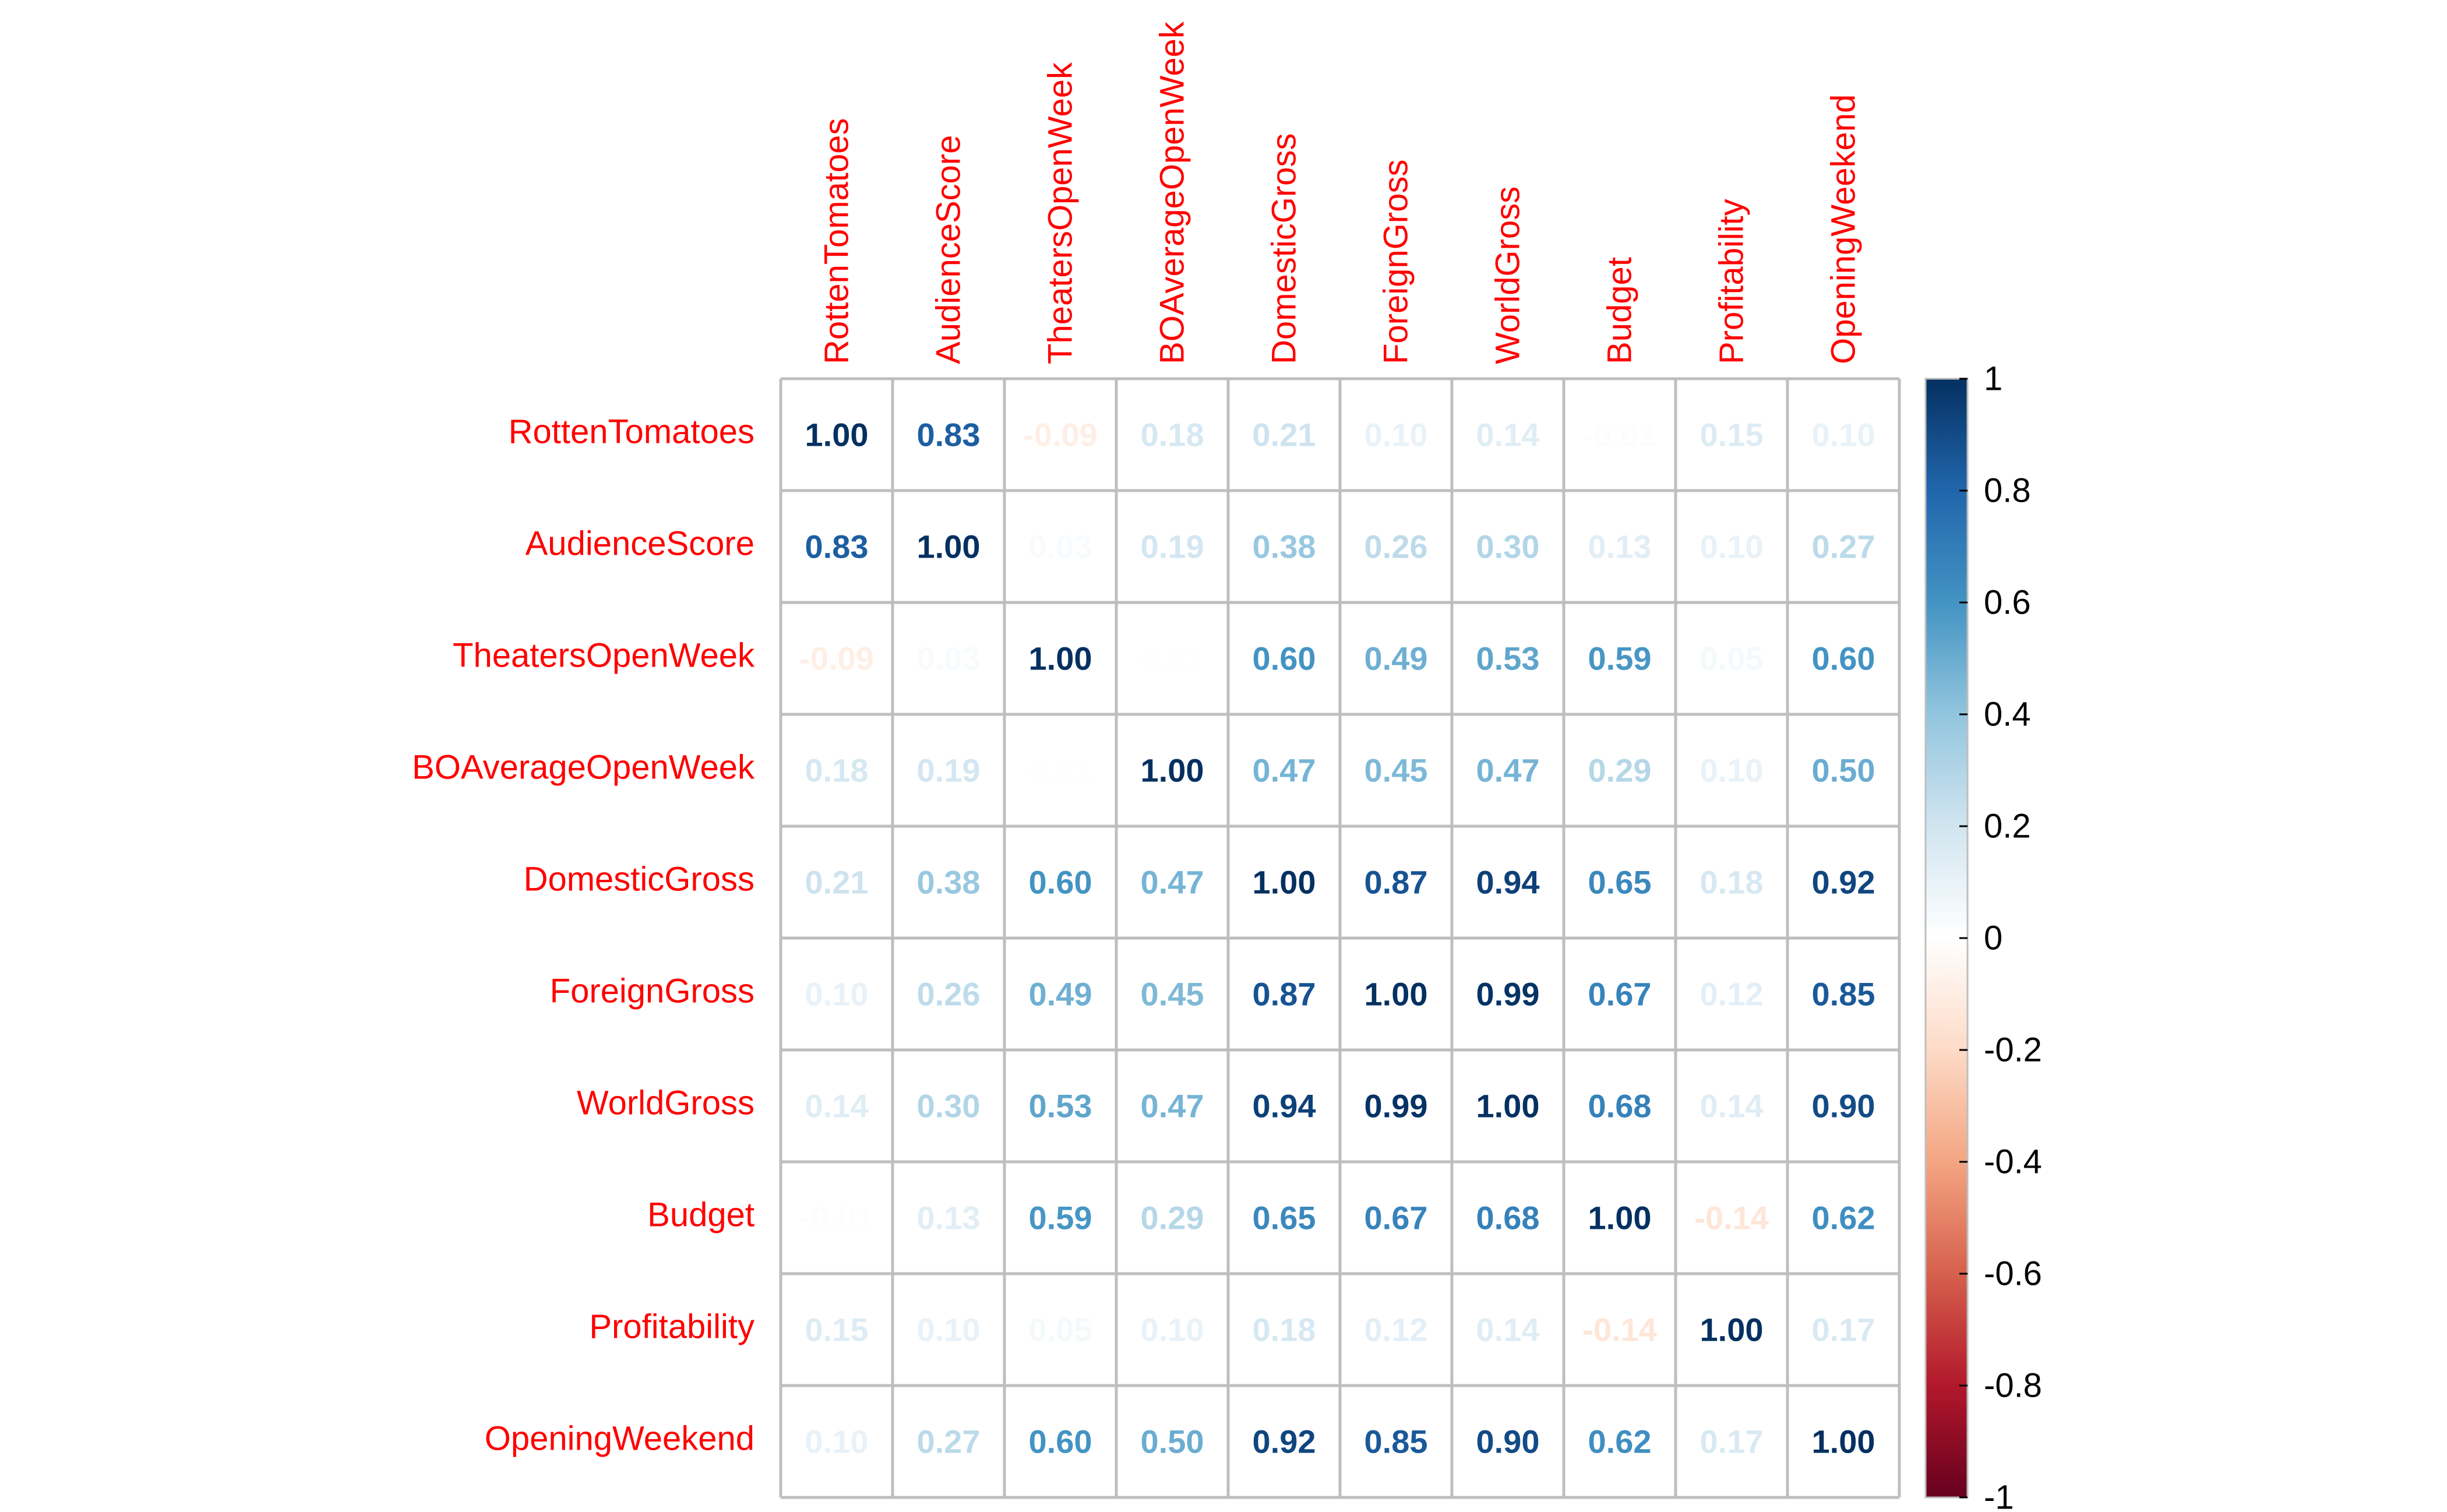 Image resolution: width=2447 pixels, height=1512 pixels. I want to click on cell-value-WorldGross-BOAverageOpenWeek: 0.47, so click(1172, 1106).